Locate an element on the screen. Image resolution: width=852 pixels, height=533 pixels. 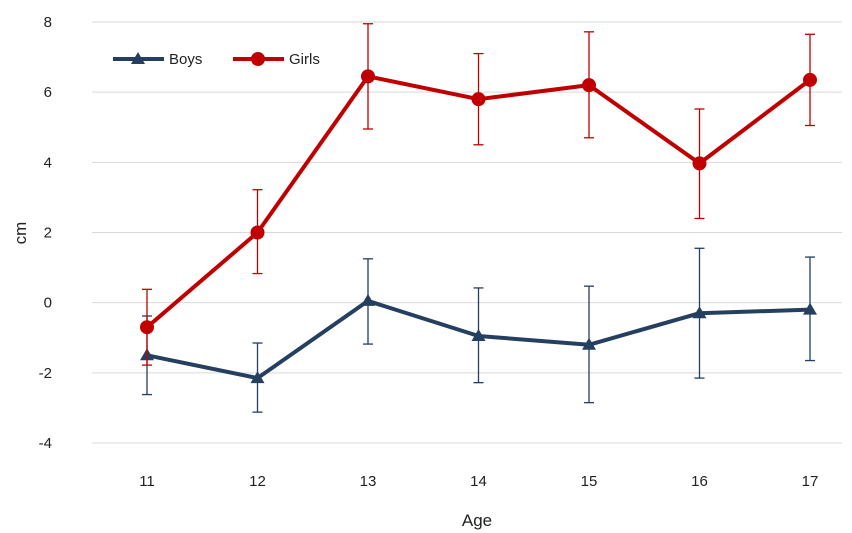
x-axis-label: Age is located at coordinates (477, 520).